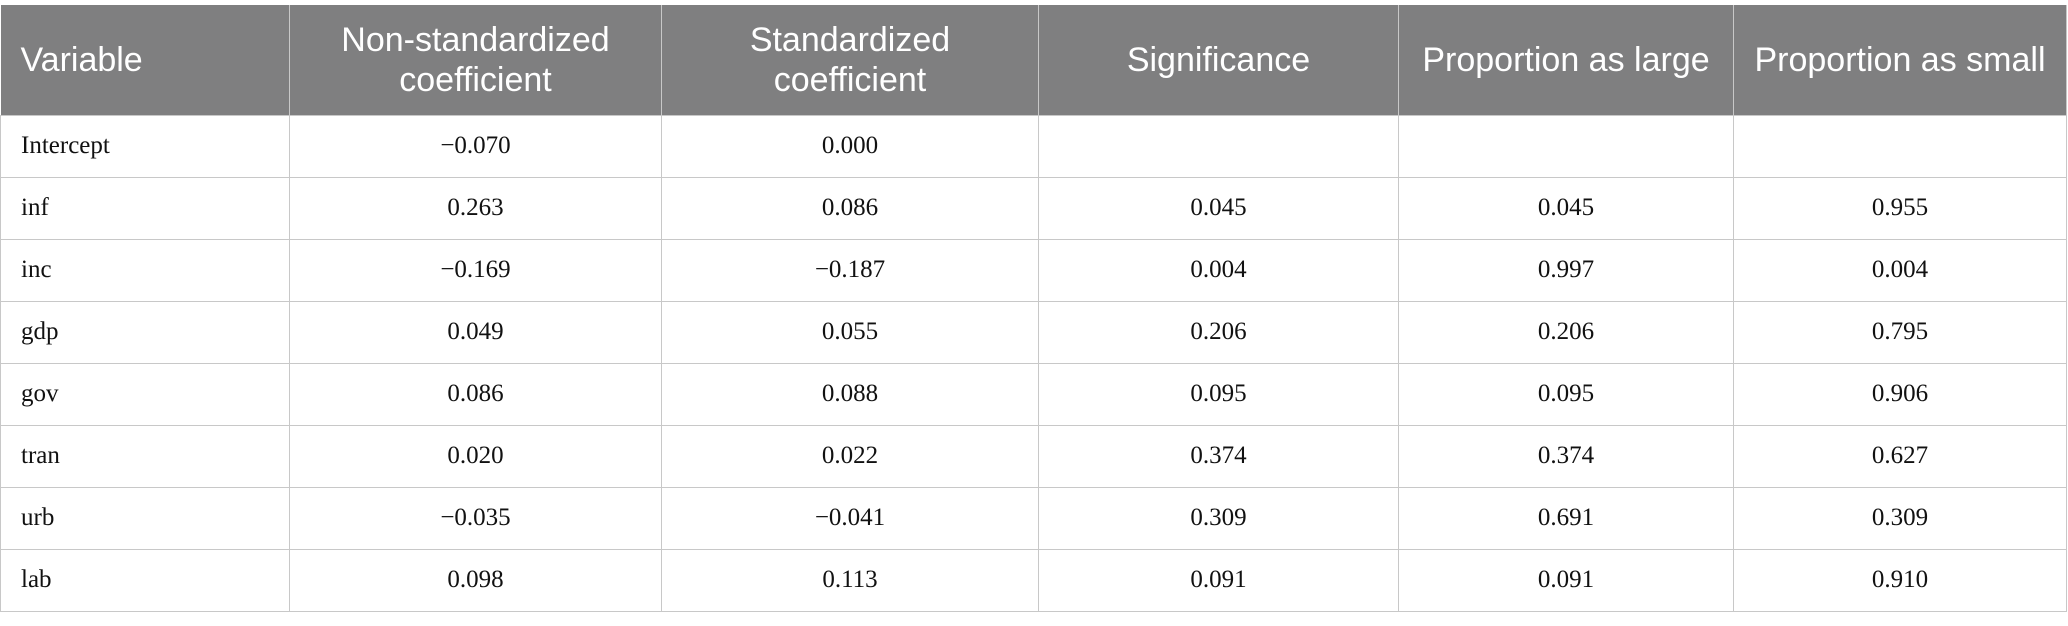 The width and height of the screenshot is (2068, 626). What do you see at coordinates (850, 580) in the screenshot?
I see `table-cell: 0.113` at bounding box center [850, 580].